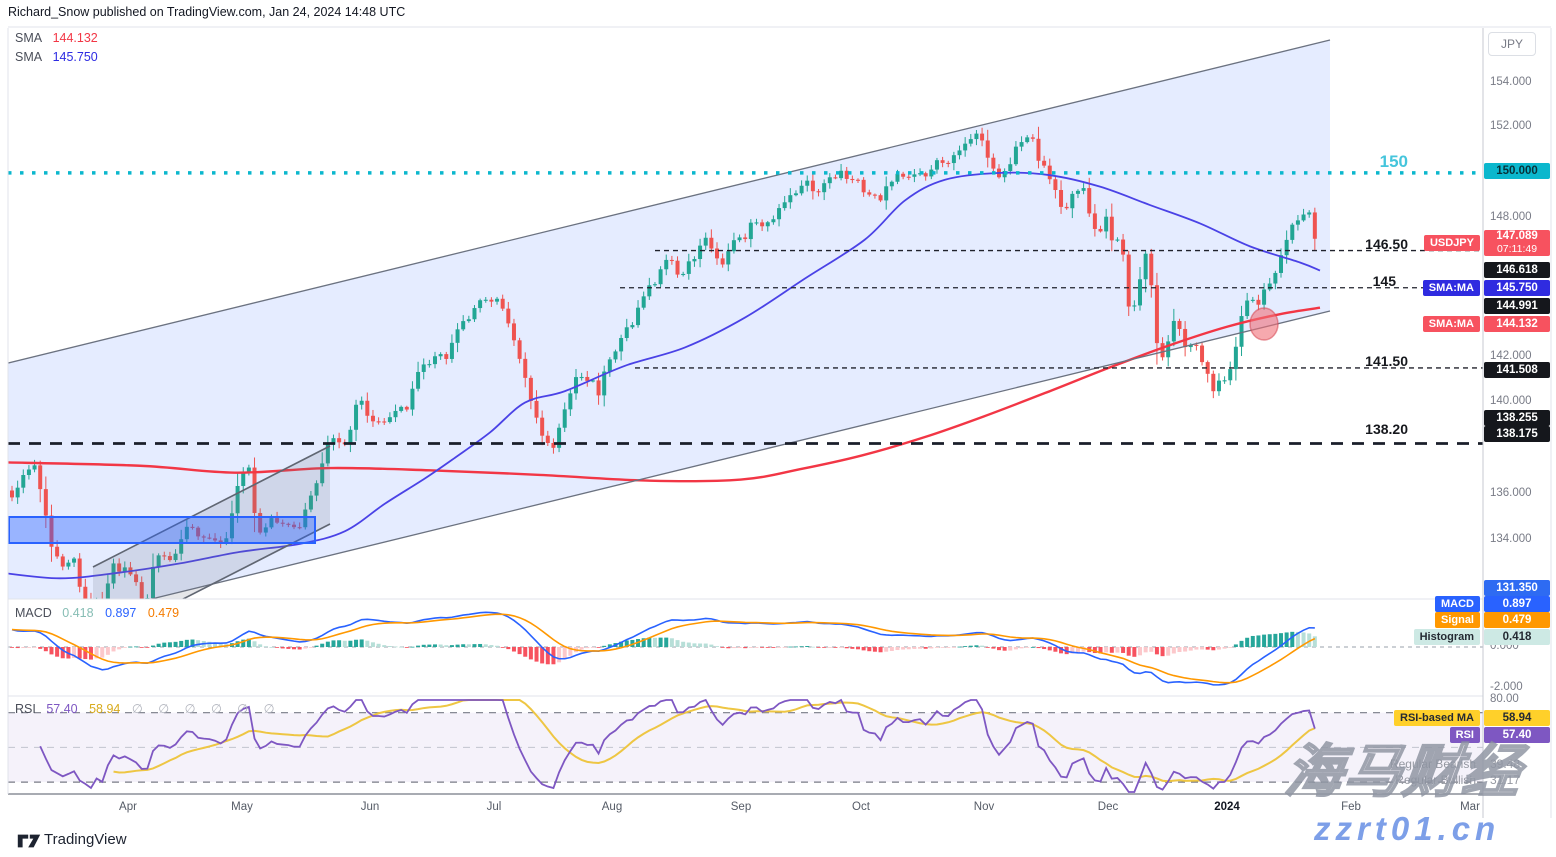  I want to click on rsi-pane, so click(745, 745).